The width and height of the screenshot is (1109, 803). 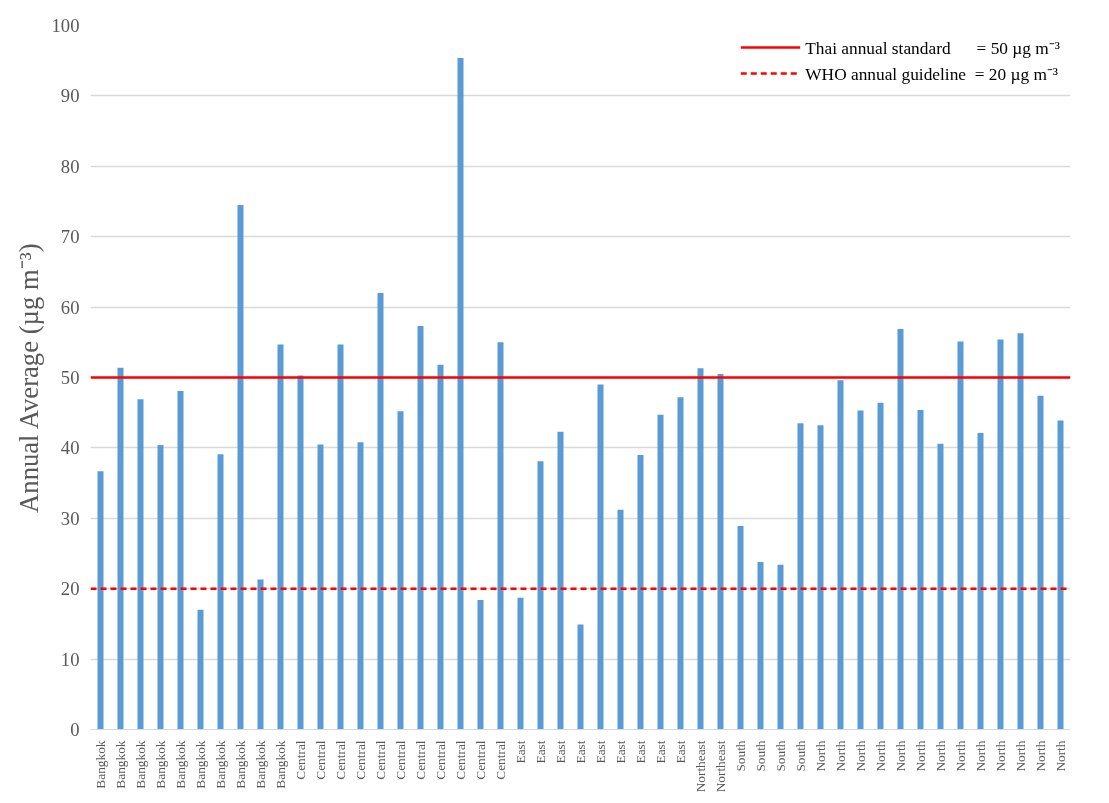 I want to click on legend-label: WHO annual guideline = 20 µg m⁻³, so click(x=932, y=74).